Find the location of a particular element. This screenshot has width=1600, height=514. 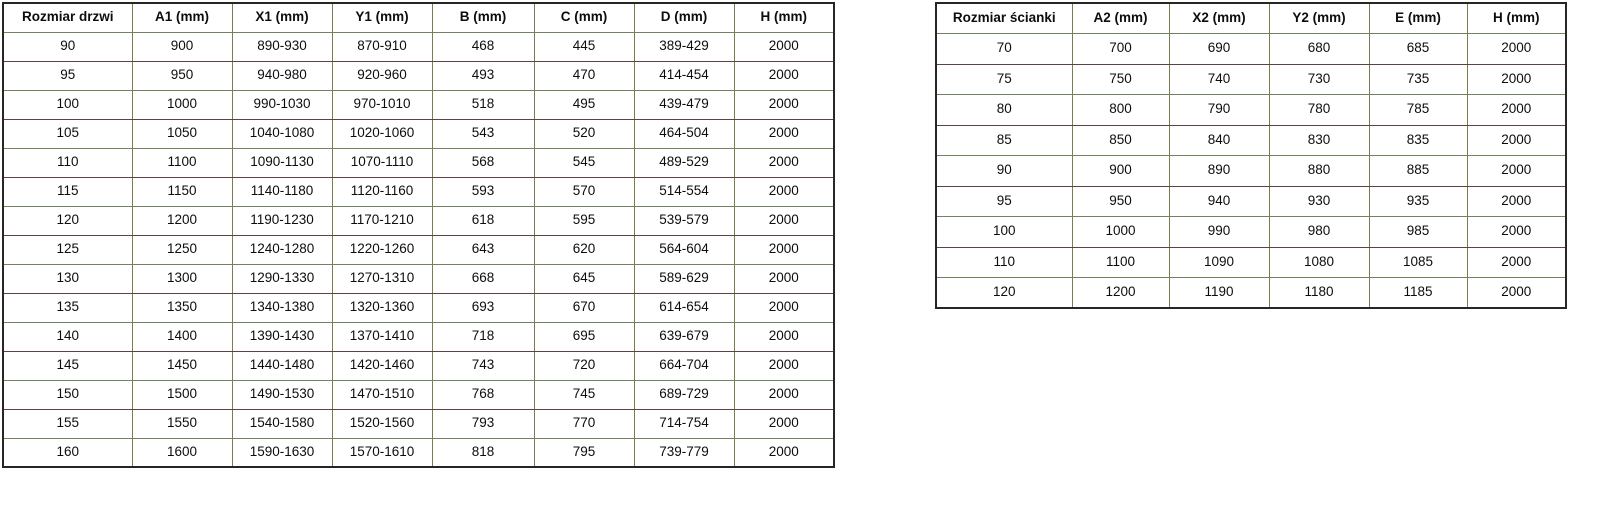

table-cell: 1420-1460 is located at coordinates (382, 365).